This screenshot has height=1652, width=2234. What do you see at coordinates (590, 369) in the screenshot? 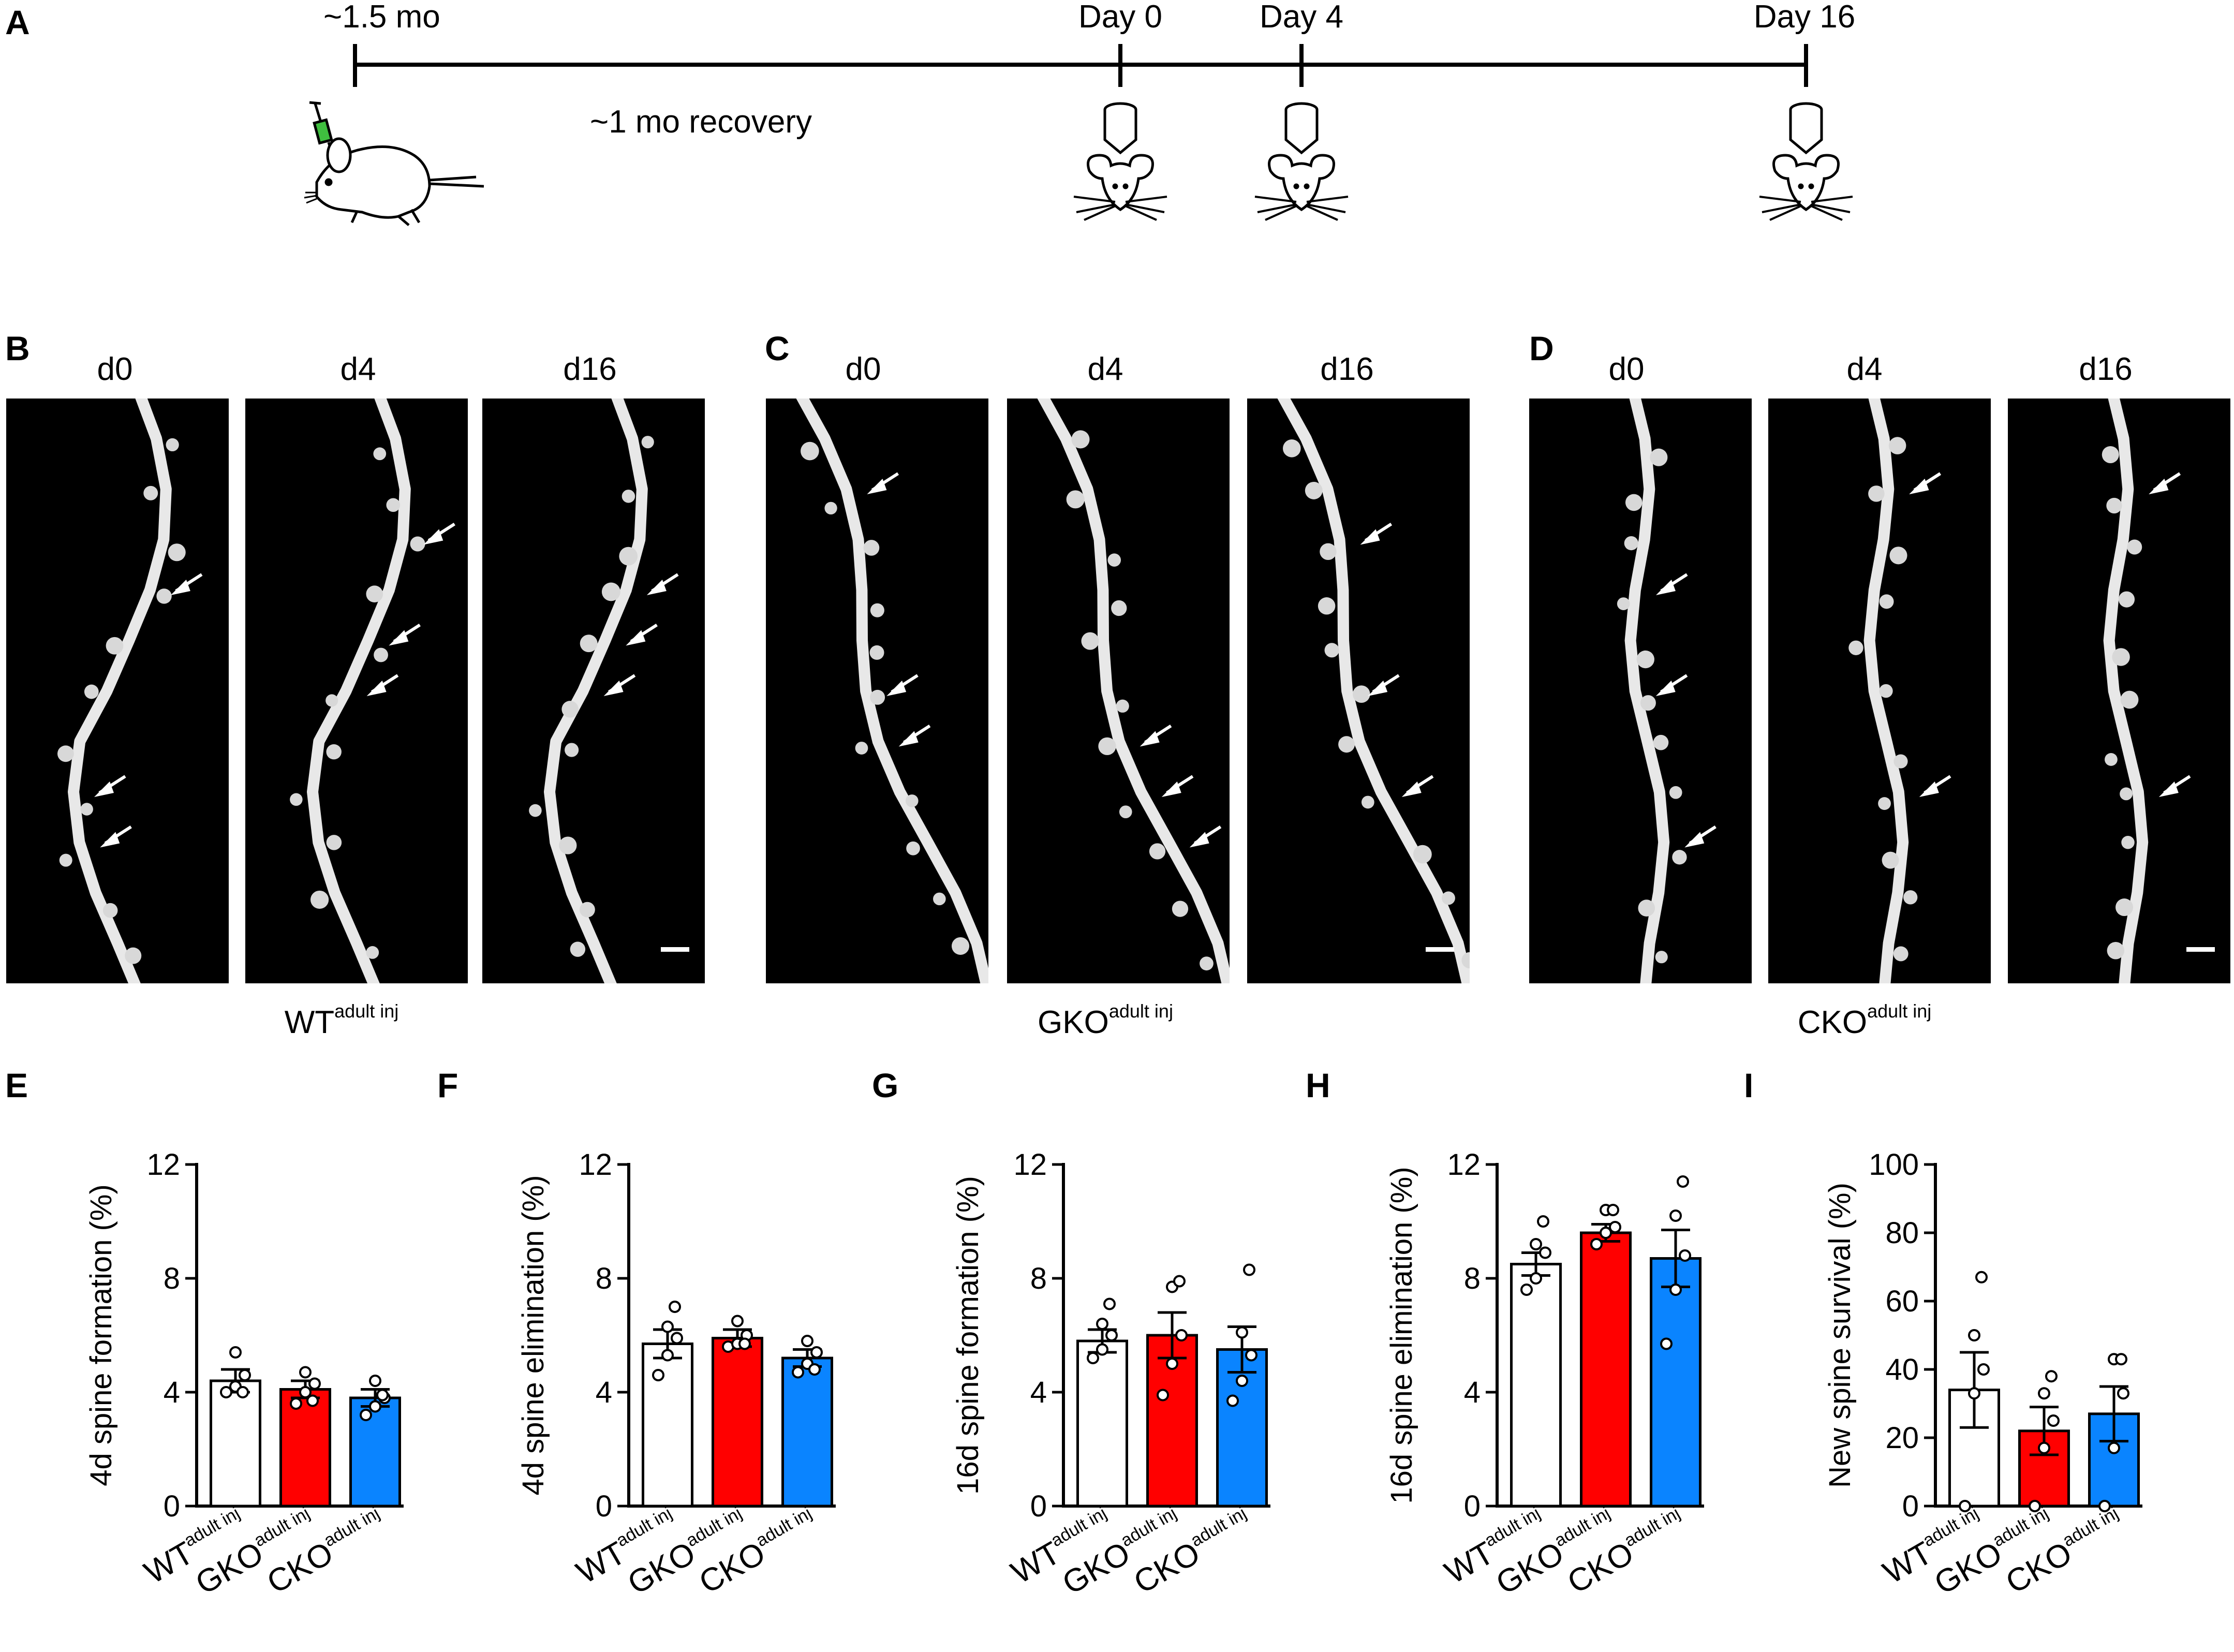
I see `group-b-d16-label: d16` at bounding box center [590, 369].